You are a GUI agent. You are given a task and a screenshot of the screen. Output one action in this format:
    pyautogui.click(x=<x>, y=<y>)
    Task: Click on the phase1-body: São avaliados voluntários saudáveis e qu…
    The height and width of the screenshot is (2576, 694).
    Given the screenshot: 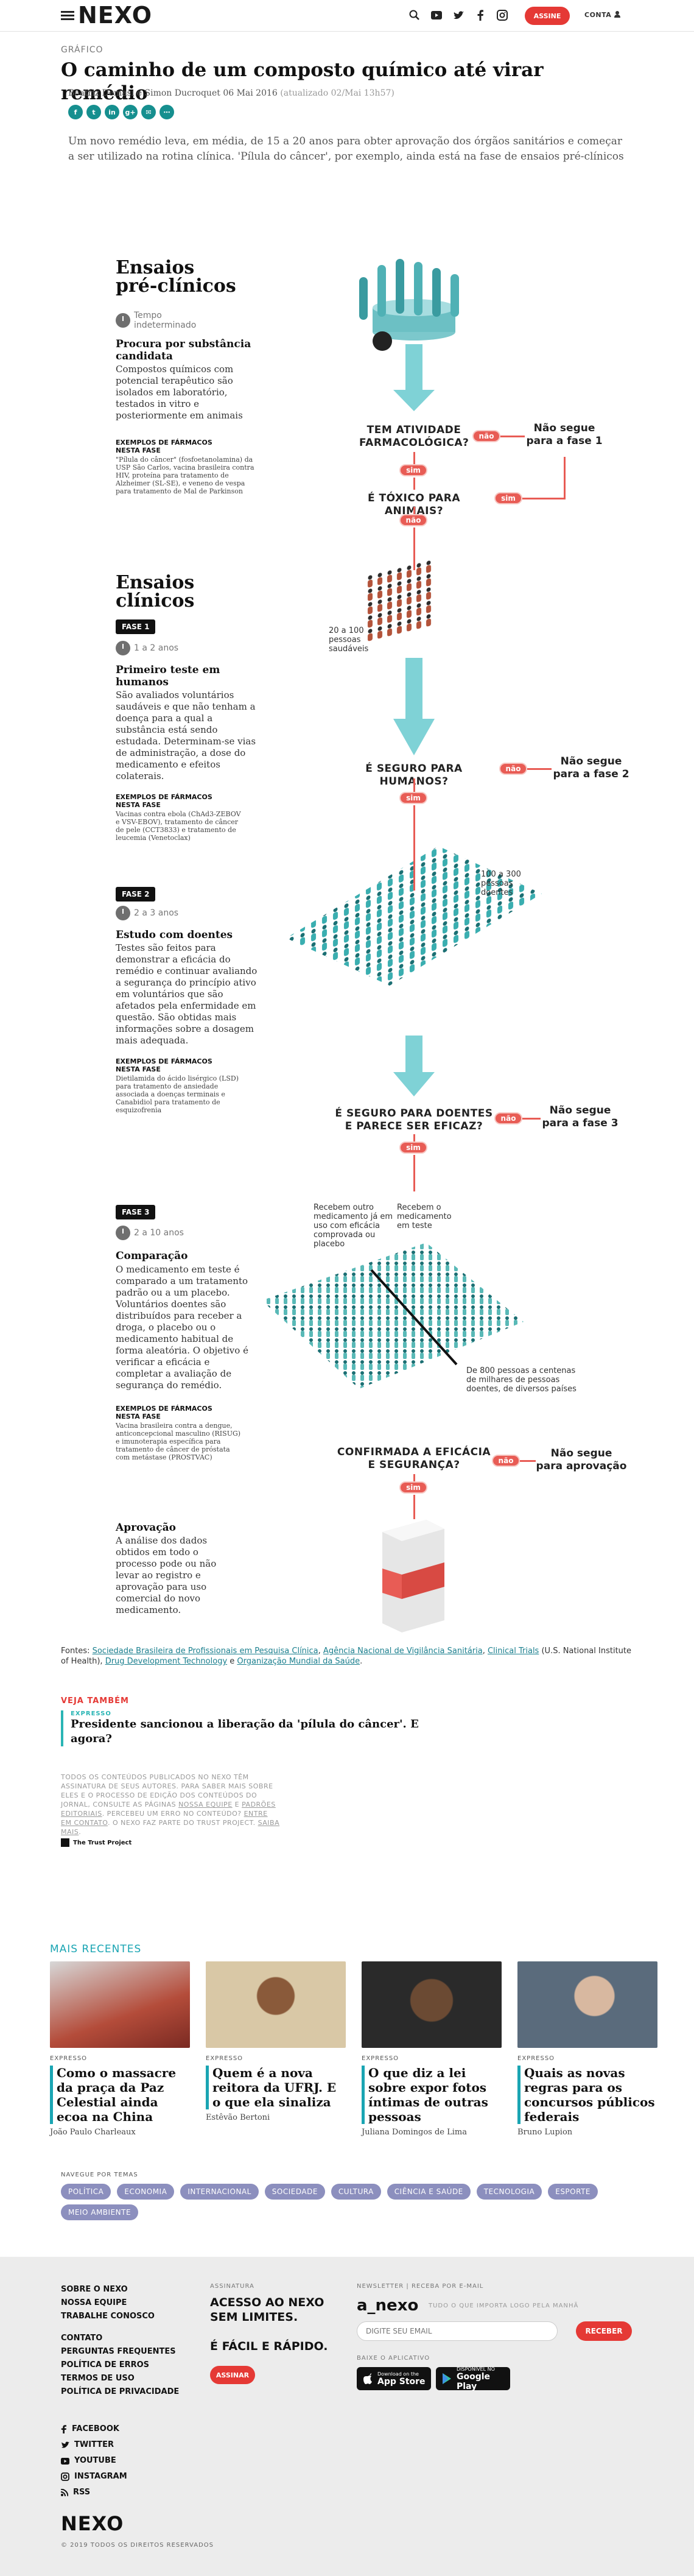 What is the action you would take?
    pyautogui.click(x=186, y=736)
    